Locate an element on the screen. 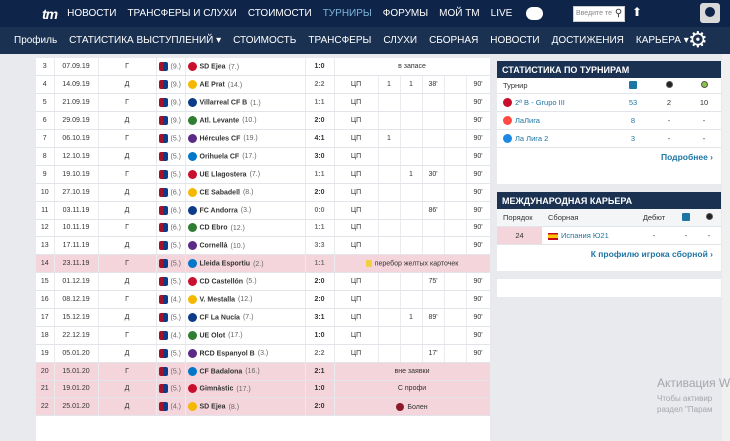 This screenshot has width=730, height=441. opponent: Atl. Levante (10.) is located at coordinates (245, 121).